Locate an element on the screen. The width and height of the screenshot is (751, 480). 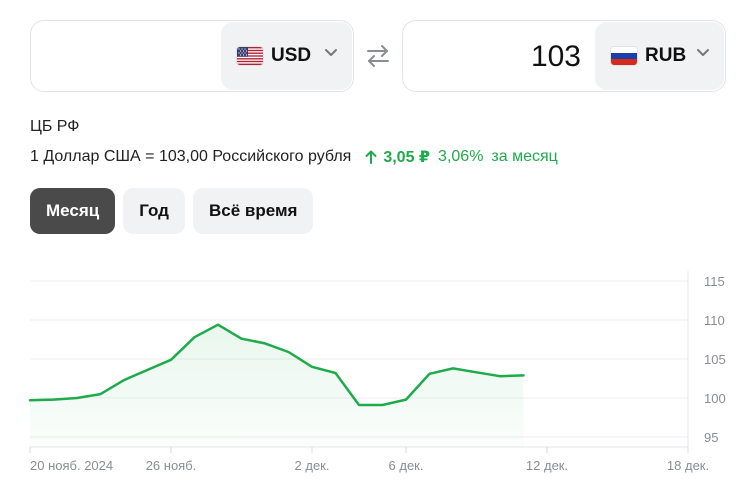
x-tick-label: 6 дек. is located at coordinates (406, 465).